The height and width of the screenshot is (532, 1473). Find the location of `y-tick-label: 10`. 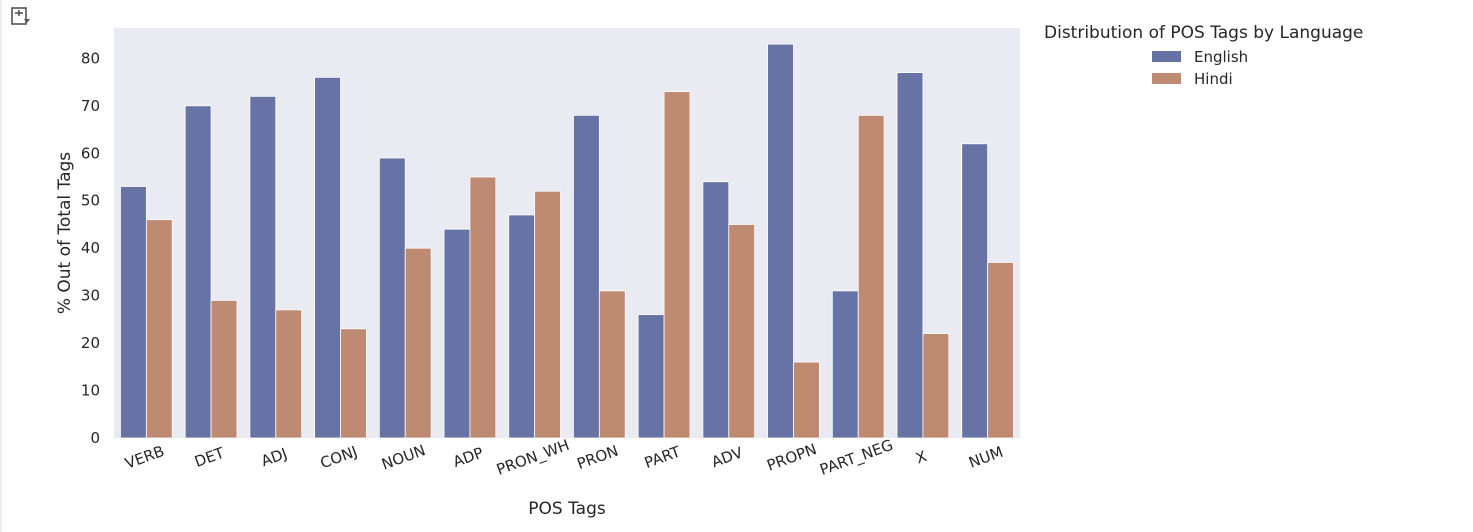

y-tick-label: 10 is located at coordinates (90, 391).